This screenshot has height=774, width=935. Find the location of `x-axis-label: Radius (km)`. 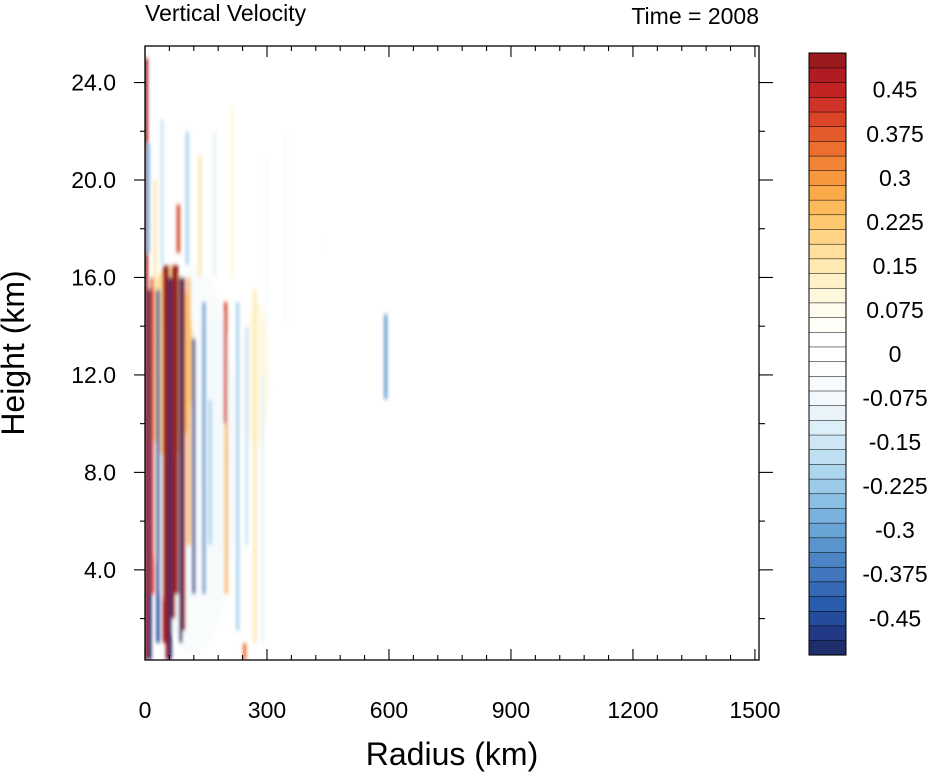

x-axis-label: Radius (km) is located at coordinates (452, 754).